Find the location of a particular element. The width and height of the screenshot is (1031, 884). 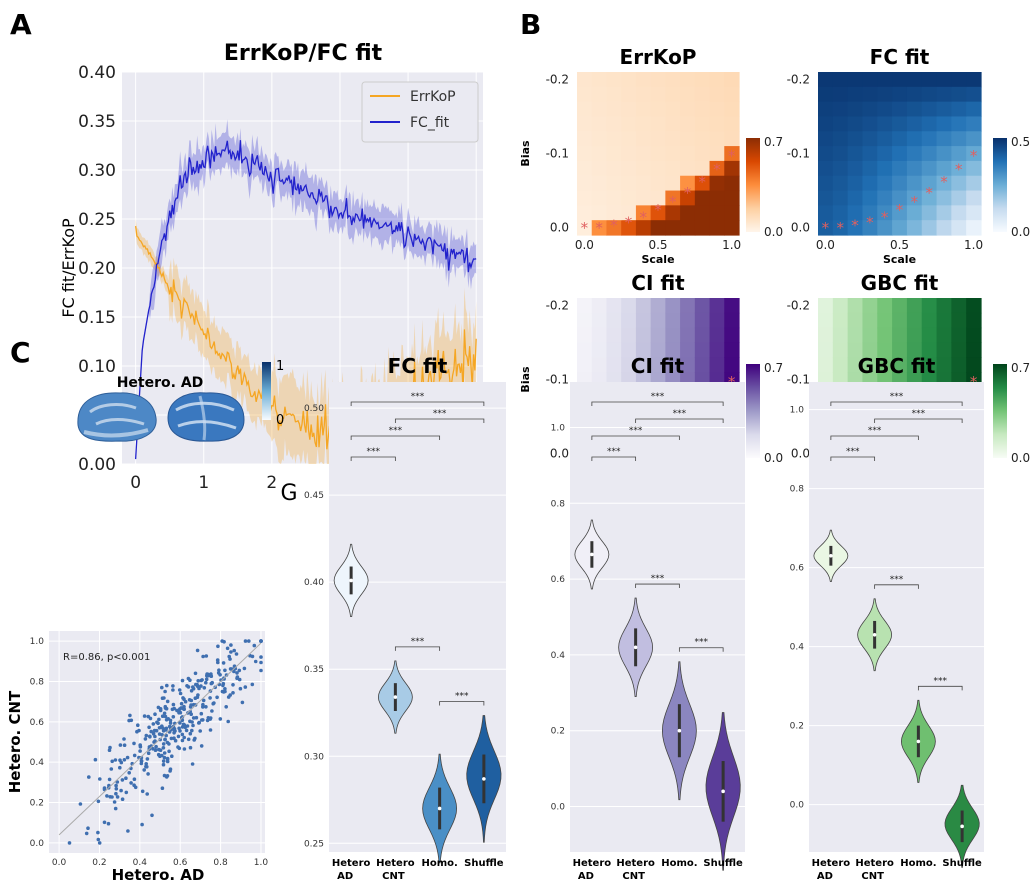

colorbar-min-label: 0.0 is located at coordinates (773, 232).